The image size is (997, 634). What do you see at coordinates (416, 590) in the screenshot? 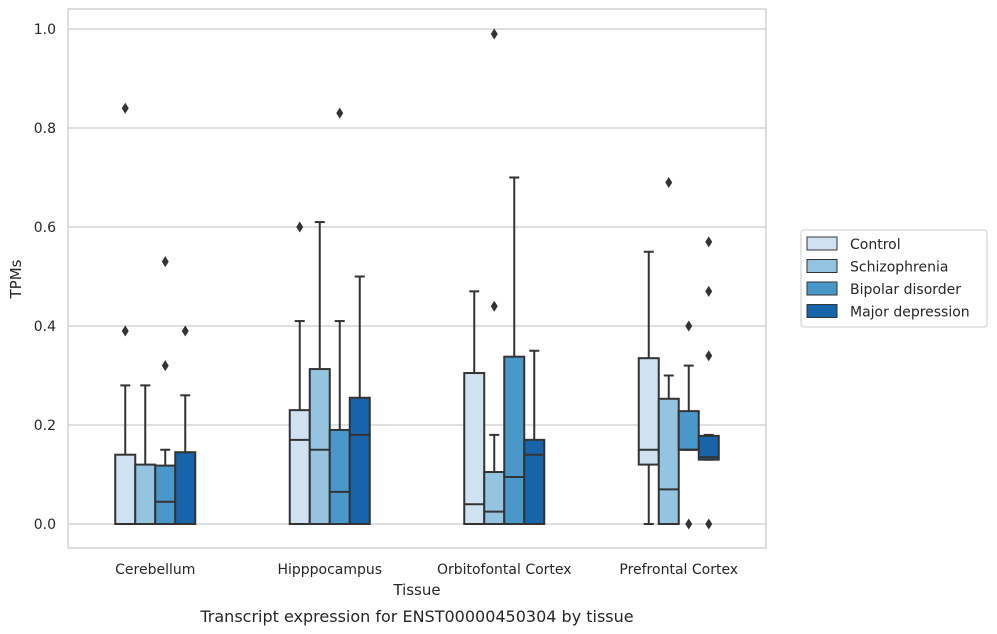
I see `x-axis-label: Tissue` at bounding box center [416, 590].